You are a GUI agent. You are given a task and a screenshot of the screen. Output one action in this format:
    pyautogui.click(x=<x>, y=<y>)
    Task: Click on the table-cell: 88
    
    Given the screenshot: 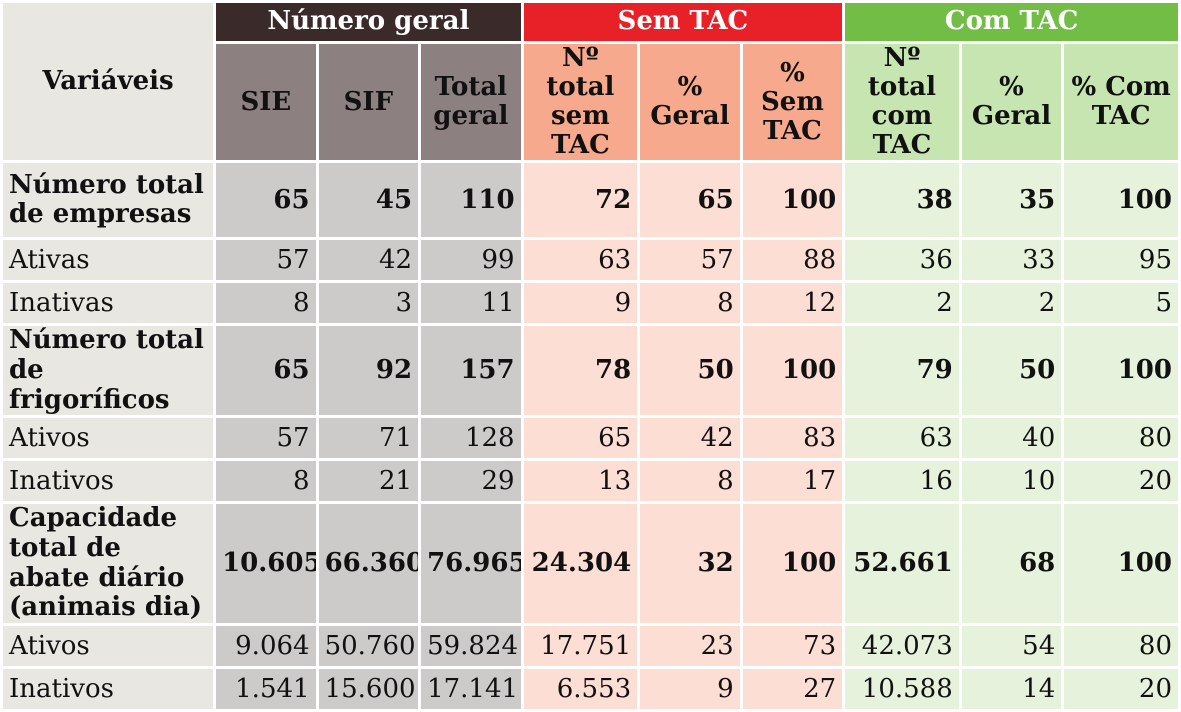 What is the action you would take?
    pyautogui.click(x=792, y=260)
    